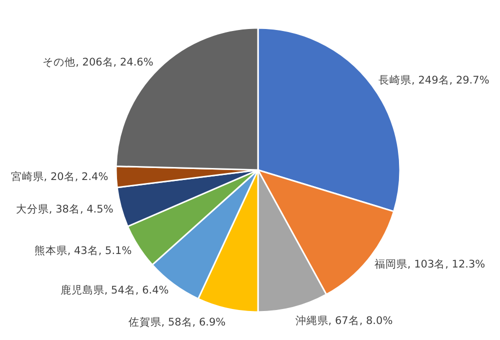  I want to click on slice-label: 福岡県, 103名, 12.3%, so click(430, 263).